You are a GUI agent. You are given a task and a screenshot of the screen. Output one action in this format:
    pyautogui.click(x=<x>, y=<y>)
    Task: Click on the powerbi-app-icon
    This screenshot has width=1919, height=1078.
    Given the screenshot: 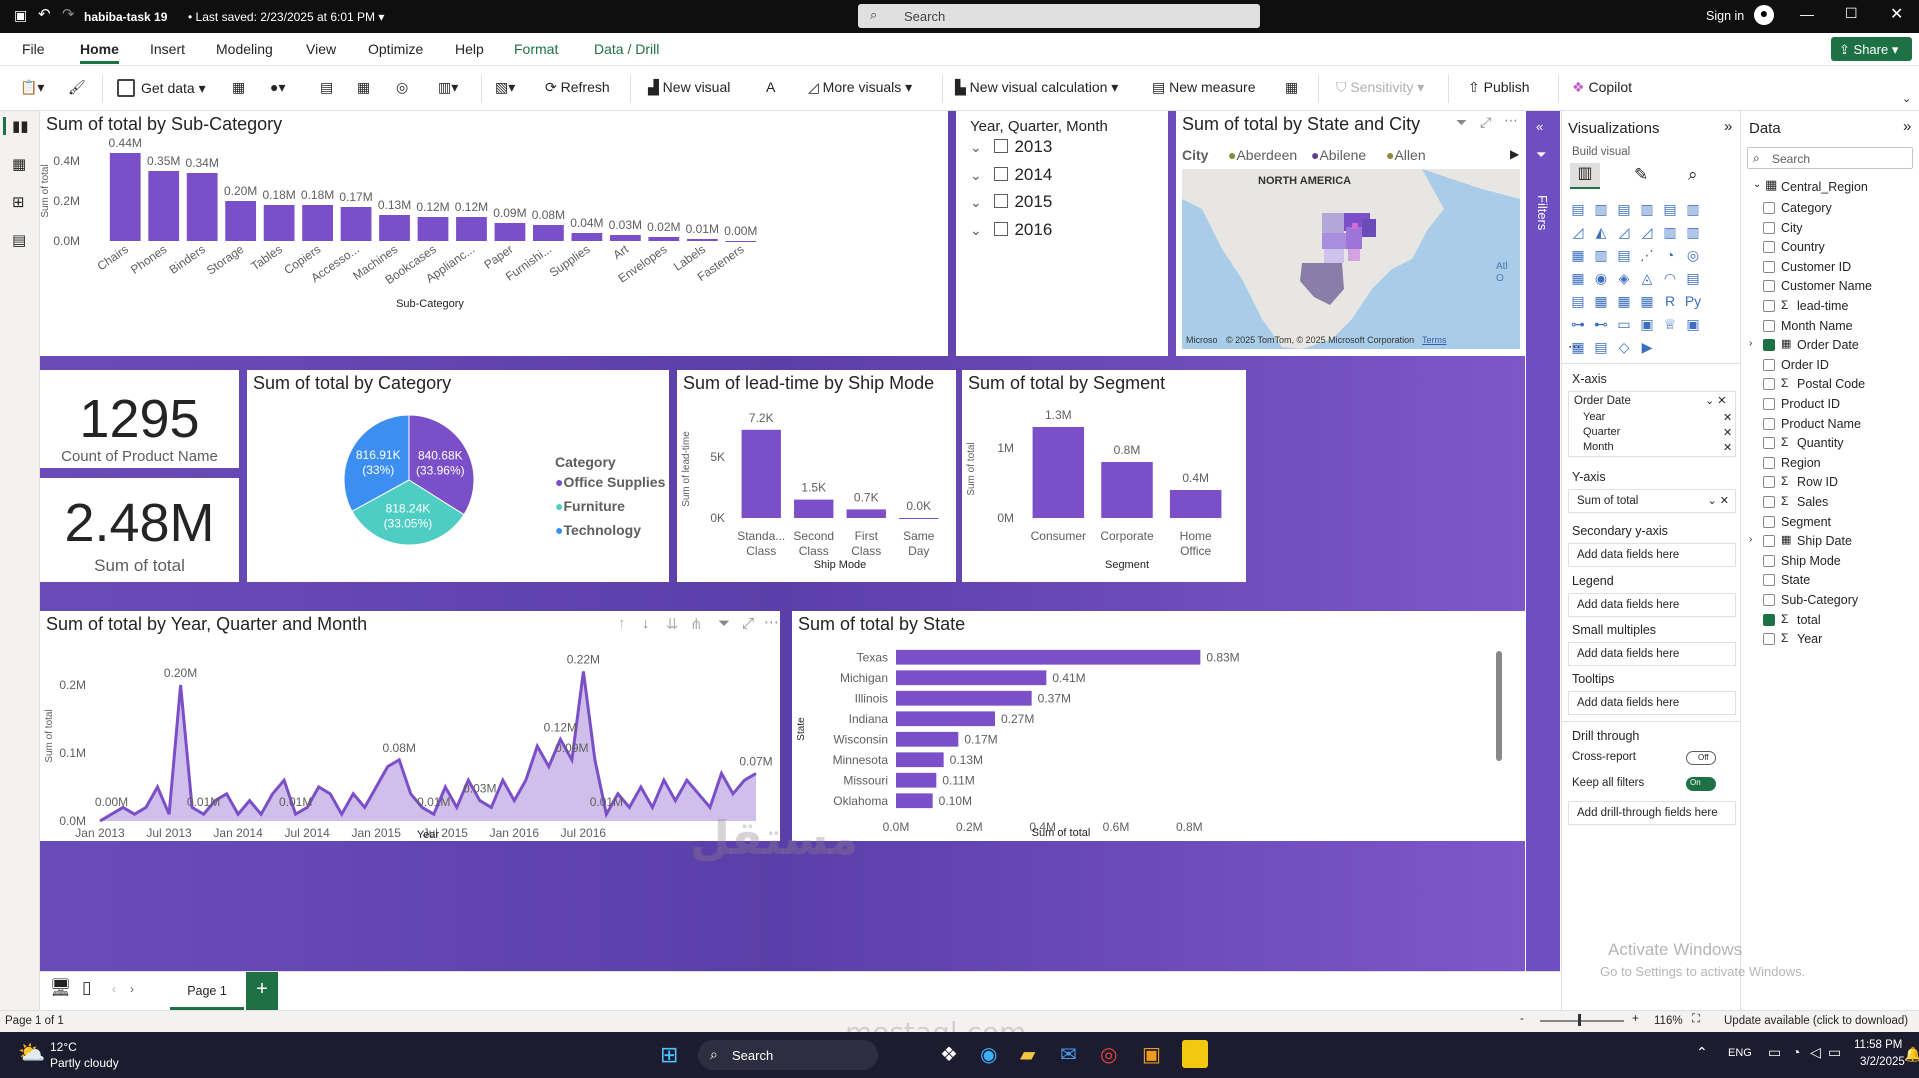 What is the action you would take?
    pyautogui.click(x=1195, y=1054)
    